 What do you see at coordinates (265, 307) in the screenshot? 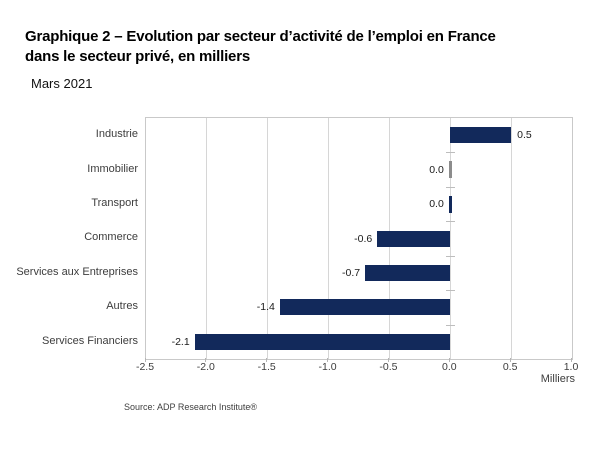
I see `bar-value-label: -1.4` at bounding box center [265, 307].